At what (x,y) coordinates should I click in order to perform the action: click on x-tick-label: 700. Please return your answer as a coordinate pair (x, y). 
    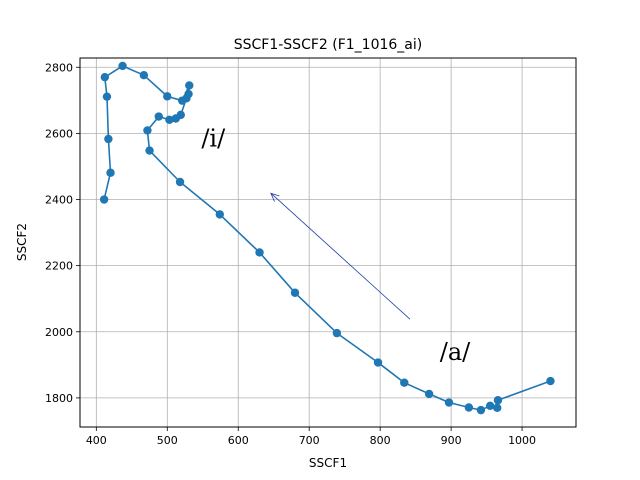
    Looking at the image, I should click on (309, 440).